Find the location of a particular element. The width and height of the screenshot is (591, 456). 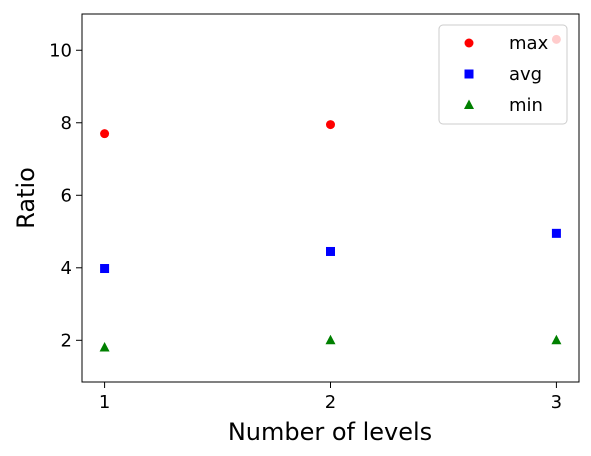

legend-marker-min is located at coordinates (469, 104).